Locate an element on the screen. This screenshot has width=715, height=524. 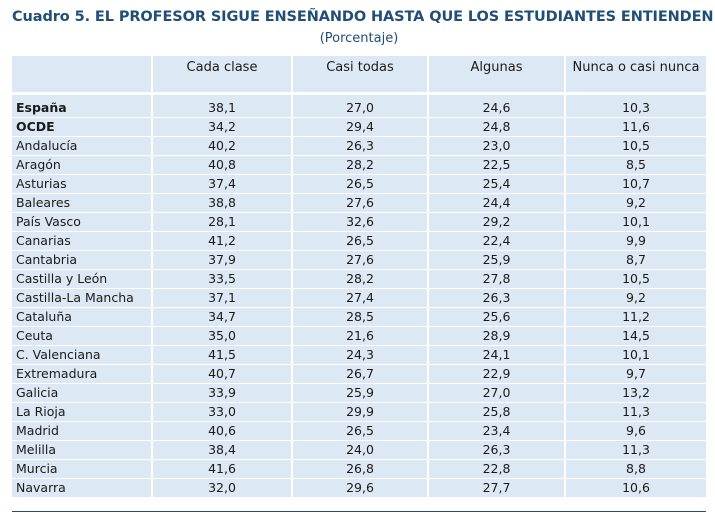
table-cell: 24,8 is located at coordinates (496, 127).